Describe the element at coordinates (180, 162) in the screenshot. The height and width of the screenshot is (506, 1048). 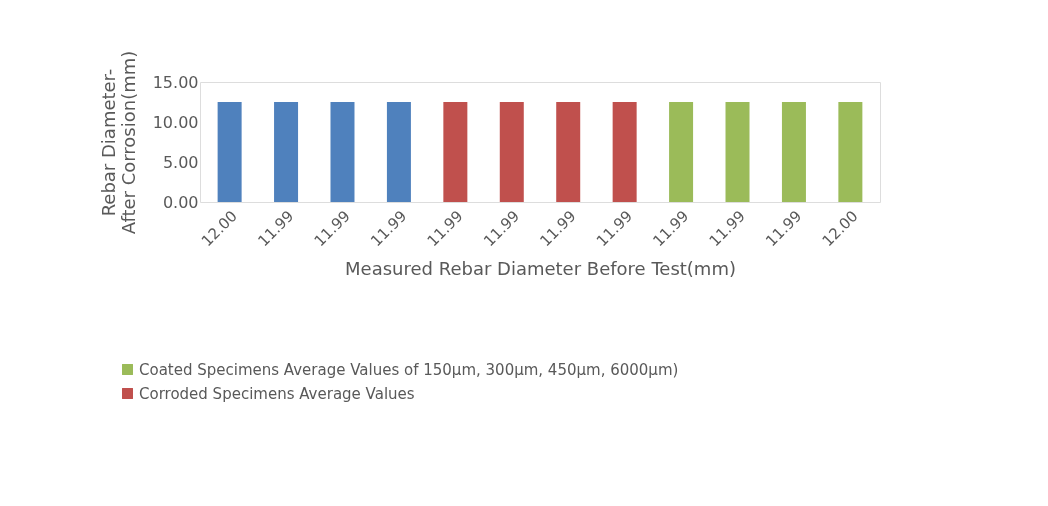
I see `y-tick-label: 5.00` at that location.